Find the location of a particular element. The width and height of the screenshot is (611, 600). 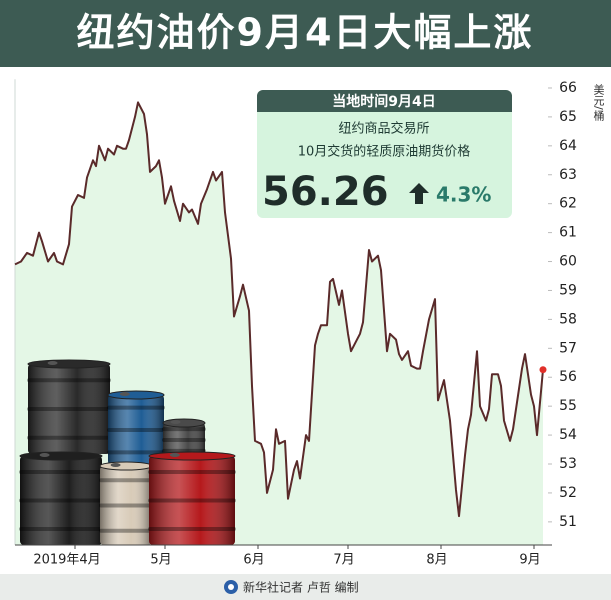

footer-bar is located at coordinates (305, 587).